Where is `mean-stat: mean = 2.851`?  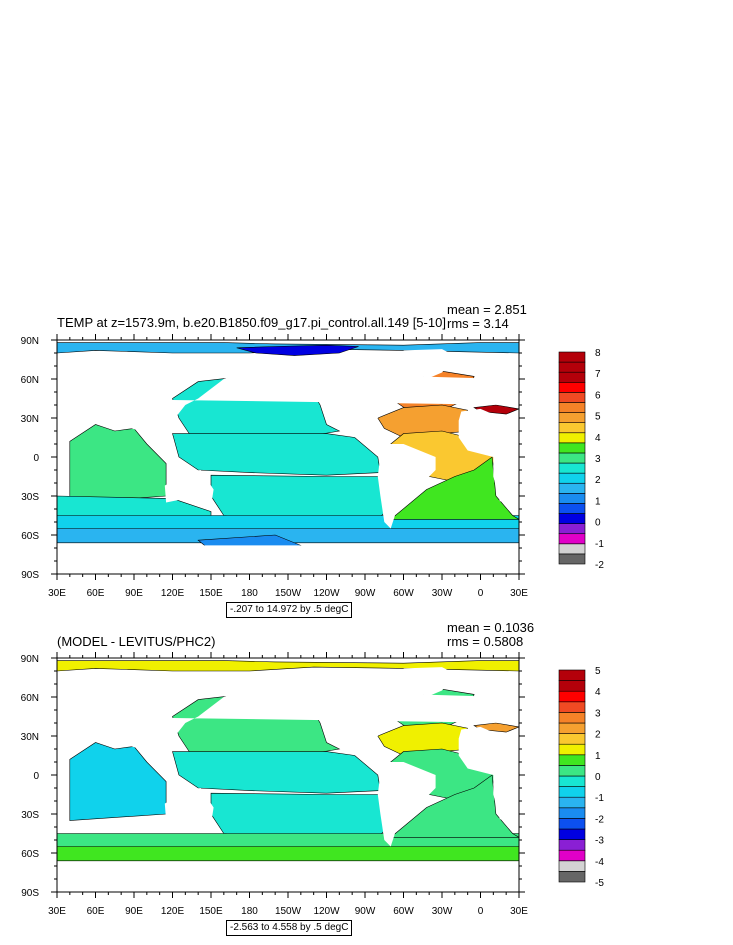 mean-stat: mean = 2.851 is located at coordinates (487, 309).